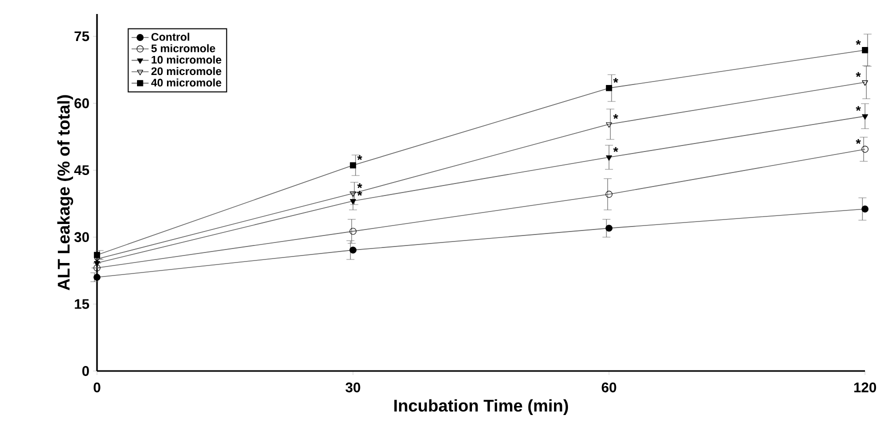  I want to click on y-tick-label: 75, so click(82, 36).